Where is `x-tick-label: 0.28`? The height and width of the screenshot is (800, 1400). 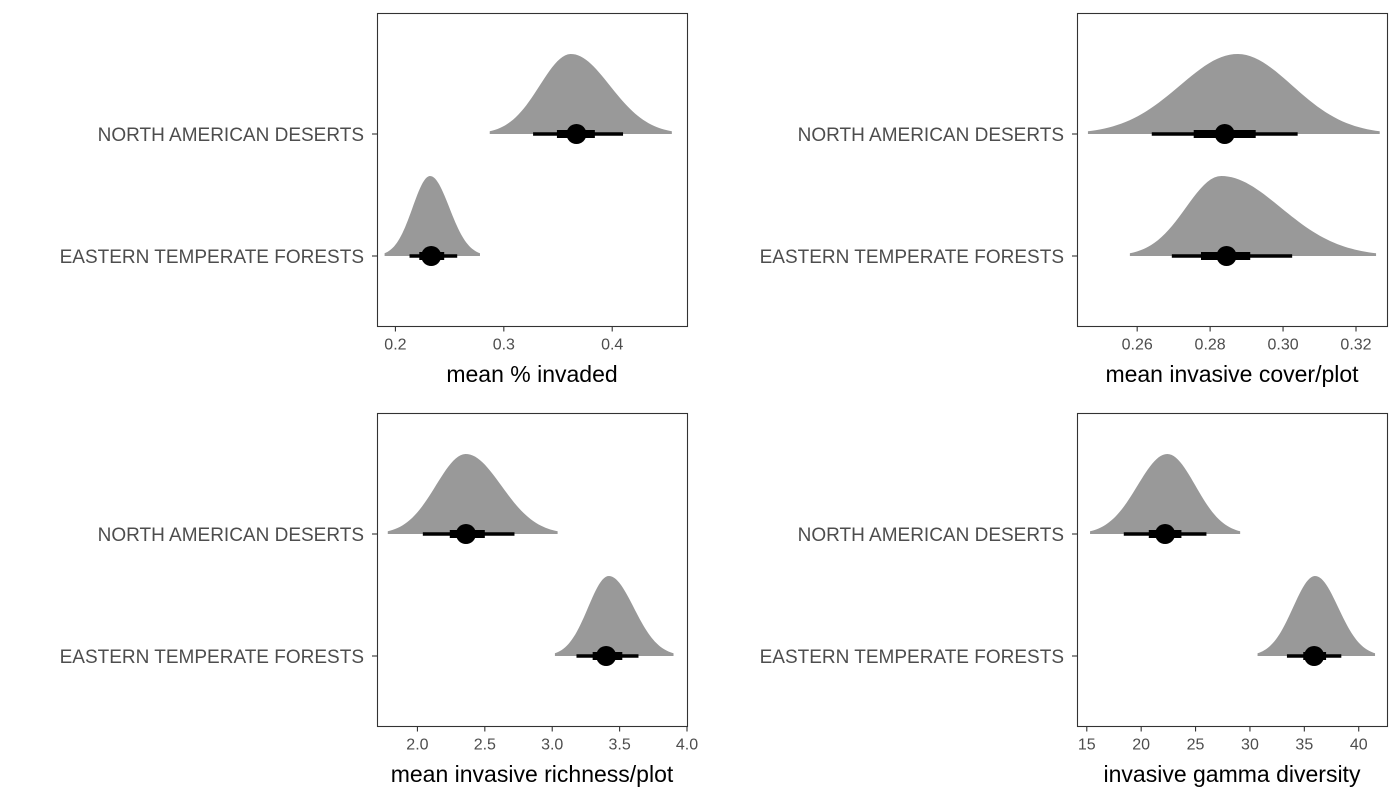 x-tick-label: 0.28 is located at coordinates (1210, 345).